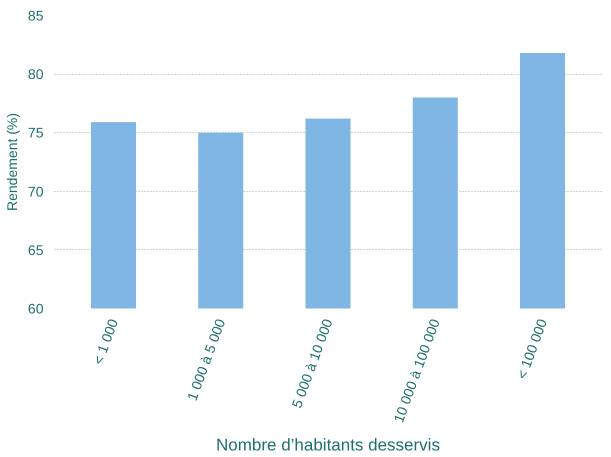 The image size is (611, 457). Describe the element at coordinates (12, 162) in the screenshot. I see `y-axis-title: Rendement (%)` at that location.